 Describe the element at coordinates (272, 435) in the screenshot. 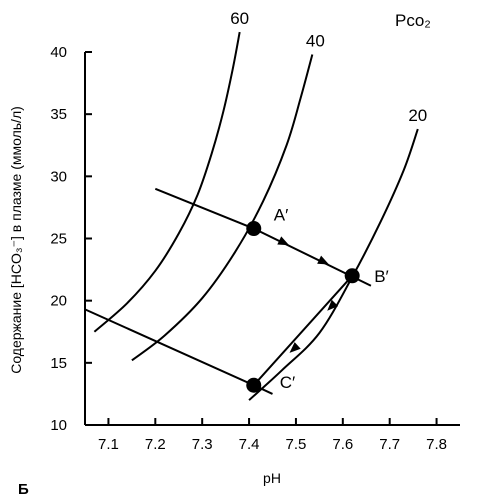

I see `x-ticks: 7.1 7.2 7.3 7.4 7.5 7.6 7.7 7.8` at that location.